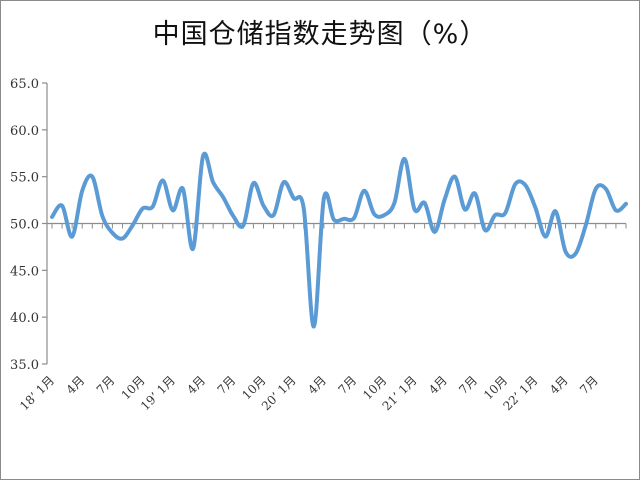 This screenshot has height=480, width=640. I want to click on chart-title: 中国仓储指数走势图（%）, so click(320, 34).